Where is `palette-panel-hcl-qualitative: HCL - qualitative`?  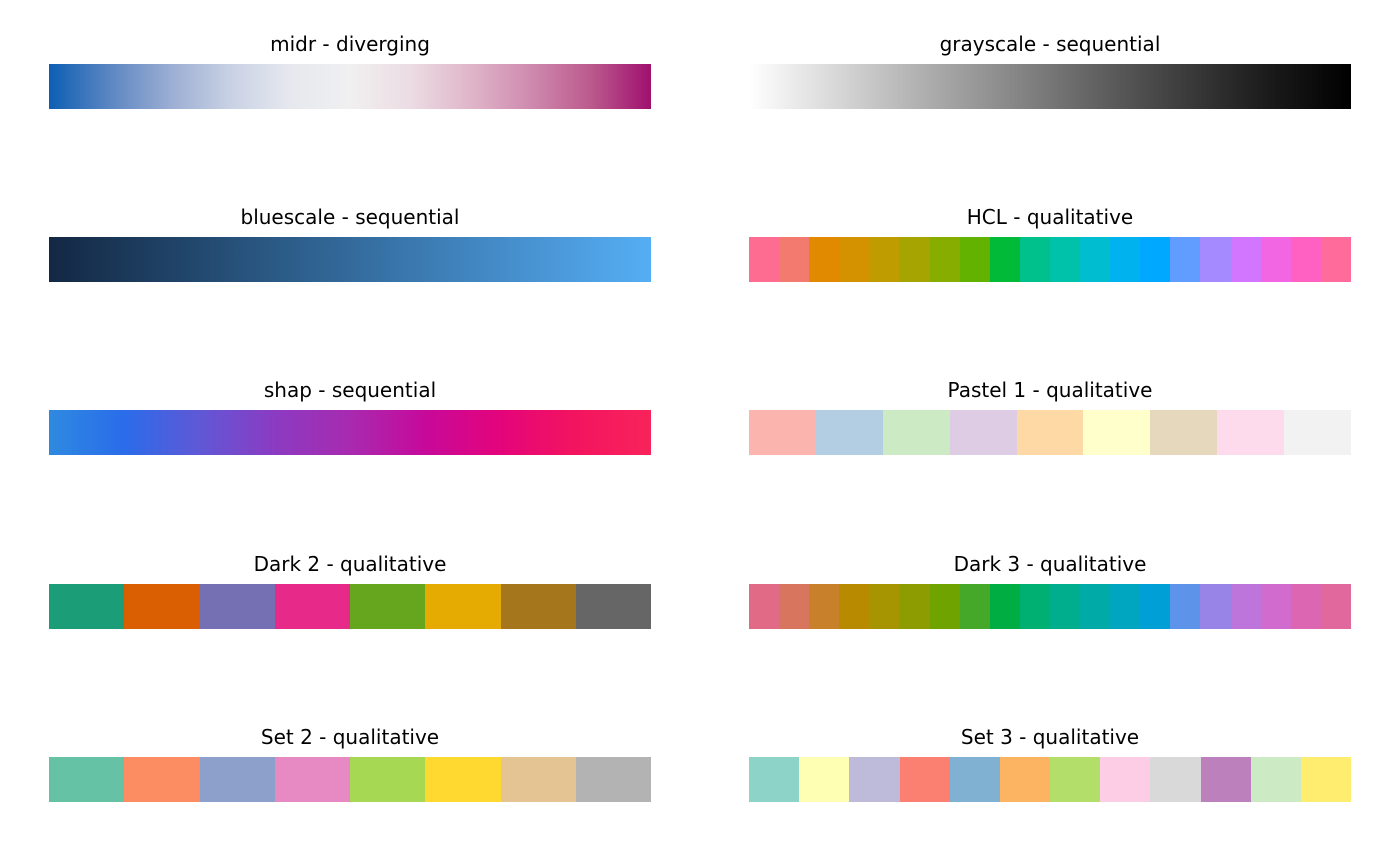
palette-panel-hcl-qualitative: HCL - qualitative is located at coordinates (1050, 245).